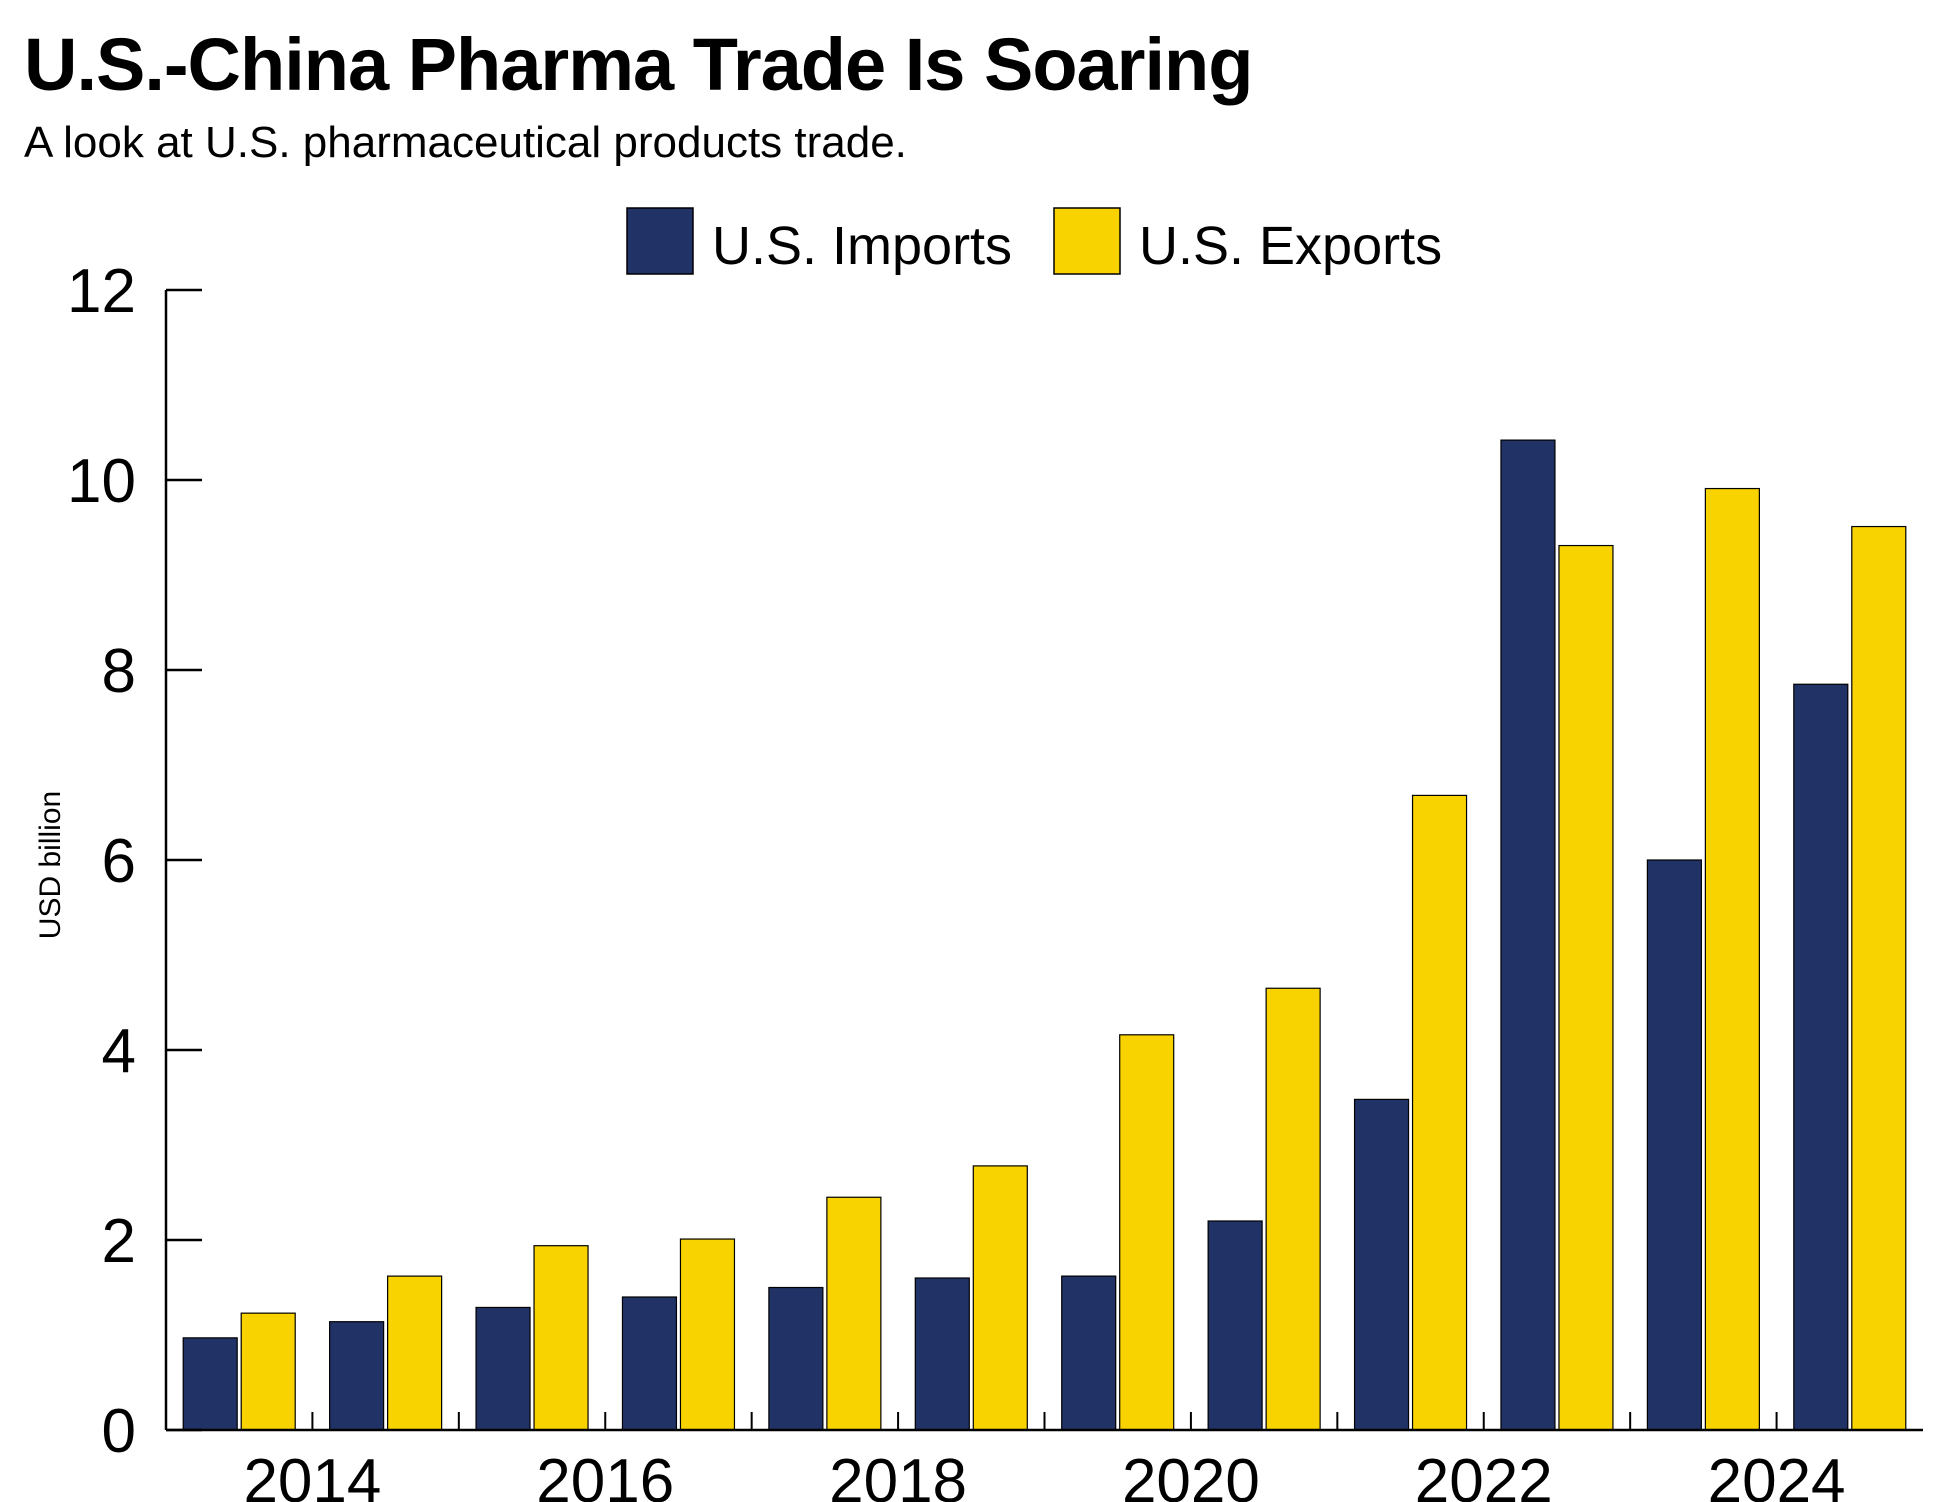 The image size is (1943, 1502). Describe the element at coordinates (942, 1354) in the screenshot. I see `bar-u-s-imports-2018` at that location.